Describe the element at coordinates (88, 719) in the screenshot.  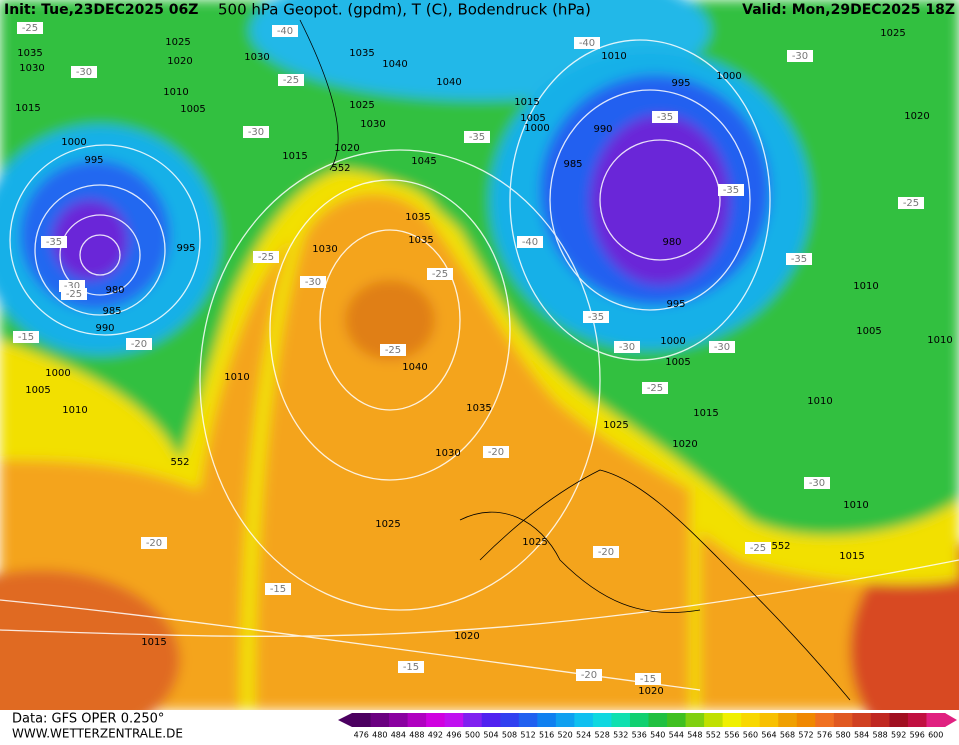
I see `data-source: Data: GFS OPER 0.250°` at that location.